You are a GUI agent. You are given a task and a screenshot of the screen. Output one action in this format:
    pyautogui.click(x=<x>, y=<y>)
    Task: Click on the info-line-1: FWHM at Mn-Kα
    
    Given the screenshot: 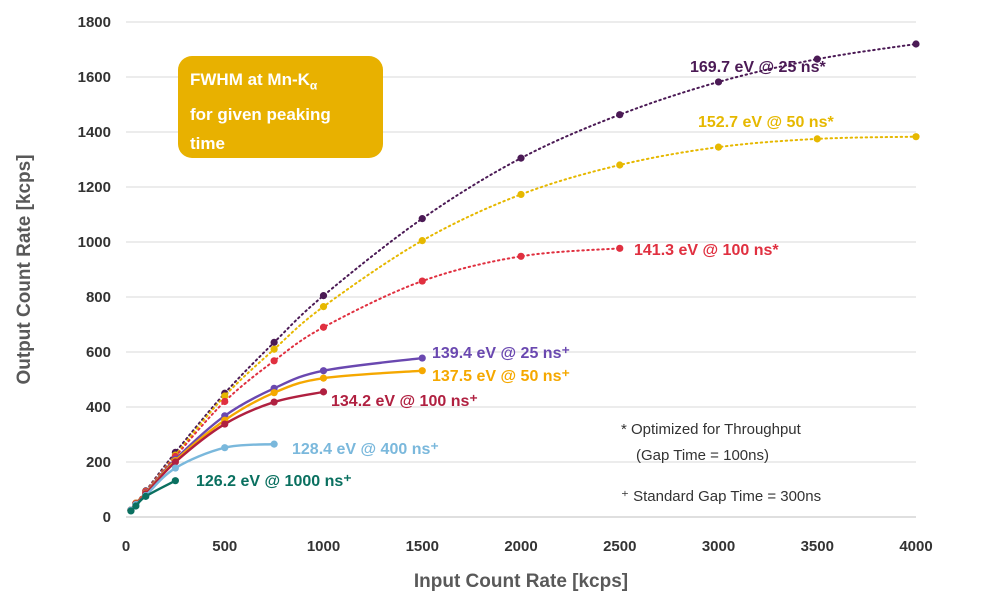 What is the action you would take?
    pyautogui.click(x=280, y=82)
    